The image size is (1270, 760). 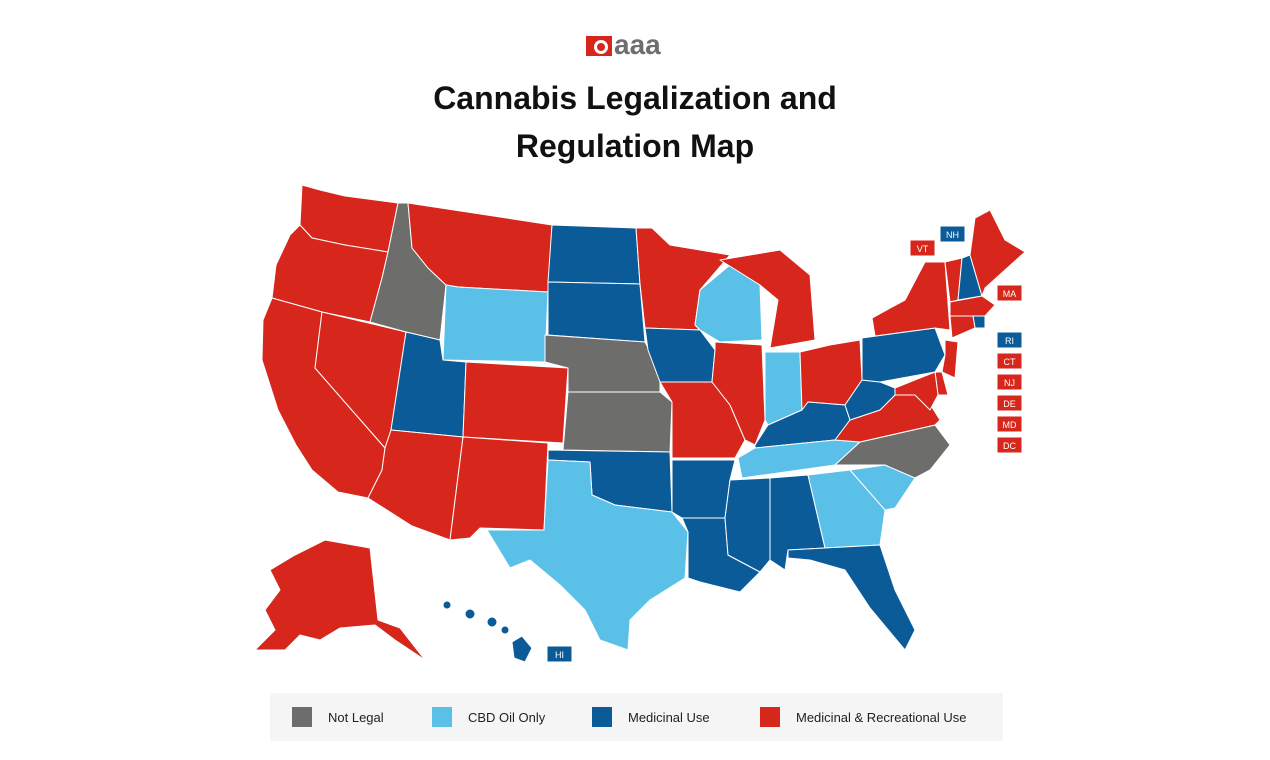 What do you see at coordinates (962, 327) in the screenshot?
I see `state-CT` at bounding box center [962, 327].